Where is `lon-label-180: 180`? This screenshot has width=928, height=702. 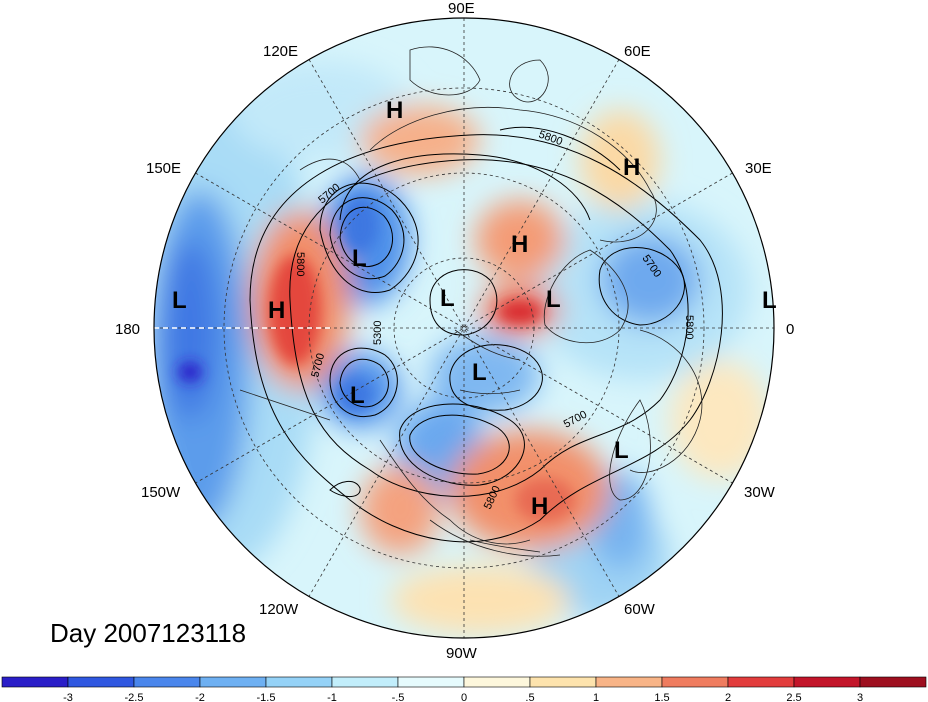
lon-label-180: 180 is located at coordinates (127, 329).